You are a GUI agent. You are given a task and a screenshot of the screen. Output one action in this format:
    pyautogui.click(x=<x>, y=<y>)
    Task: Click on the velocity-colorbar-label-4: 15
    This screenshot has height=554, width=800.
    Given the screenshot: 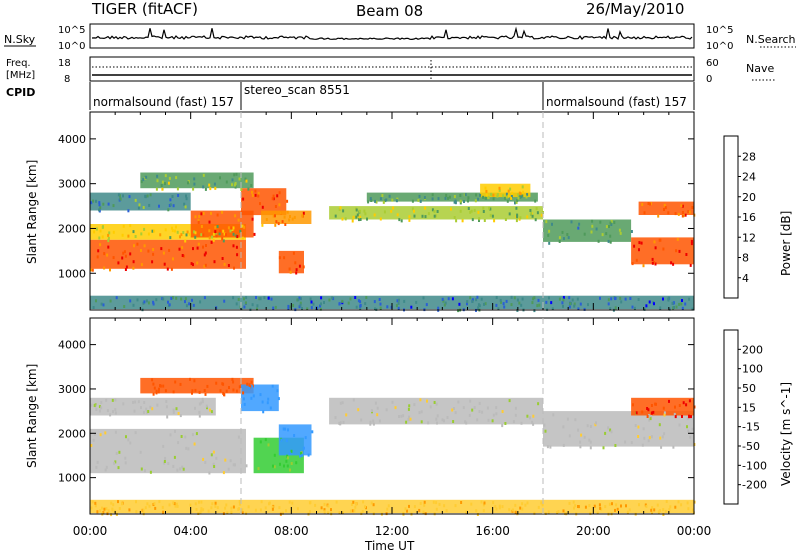 What is the action you would take?
    pyautogui.click(x=749, y=407)
    